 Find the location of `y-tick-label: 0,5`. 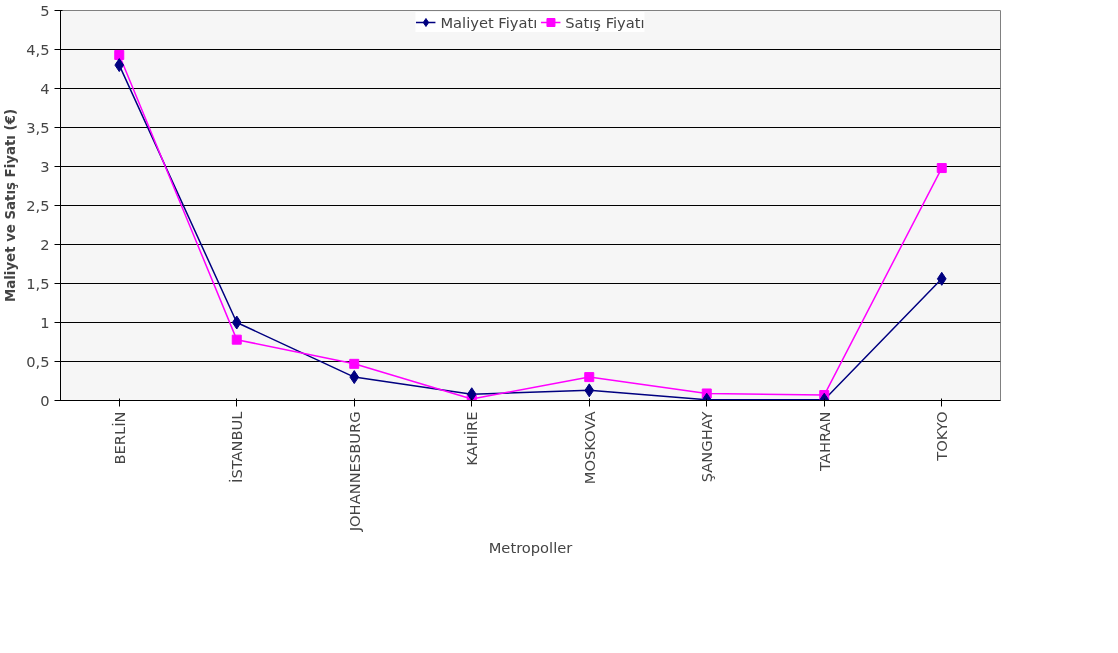

y-tick-label: 0,5 is located at coordinates (38, 361).